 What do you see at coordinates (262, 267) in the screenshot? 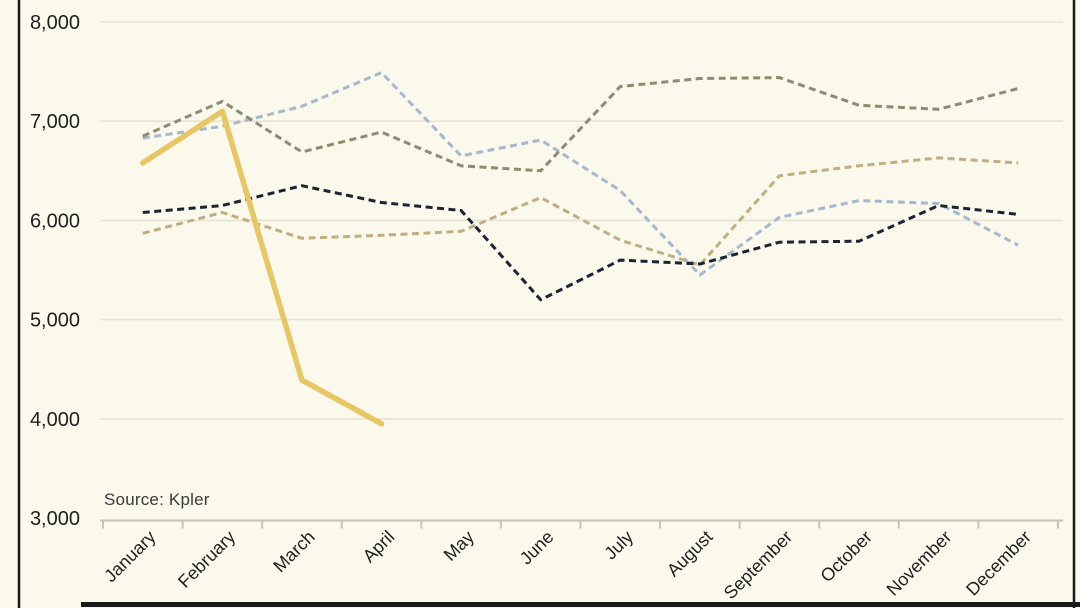
I see `series-line-gold-solid` at bounding box center [262, 267].